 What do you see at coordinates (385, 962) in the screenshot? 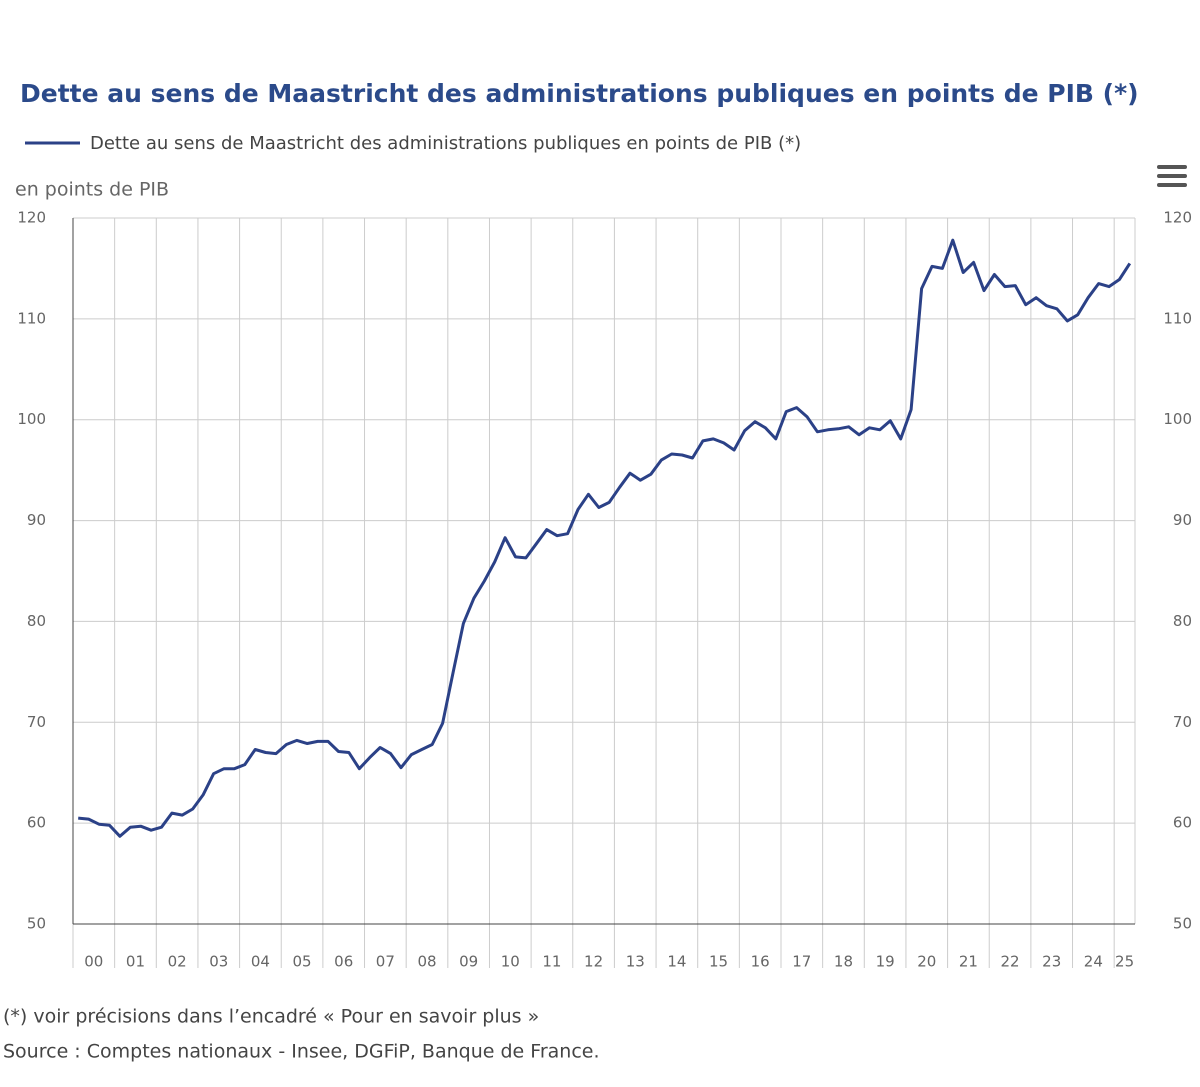
I see `x-tick-label: 07` at bounding box center [385, 962].